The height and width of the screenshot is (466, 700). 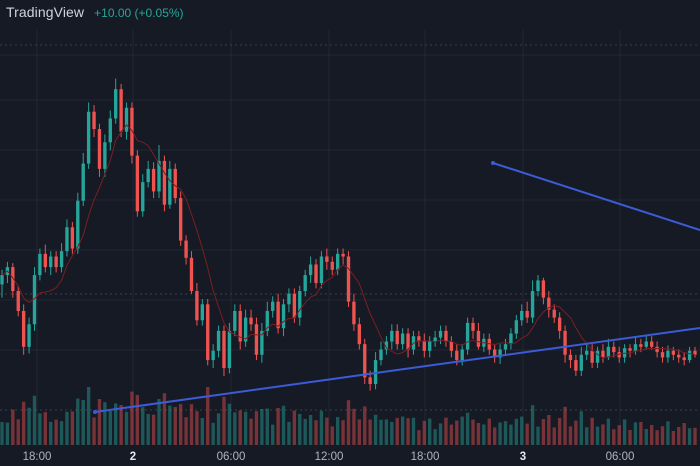 What do you see at coordinates (231, 457) in the screenshot?
I see `time-axis-label: 06:00` at bounding box center [231, 457].